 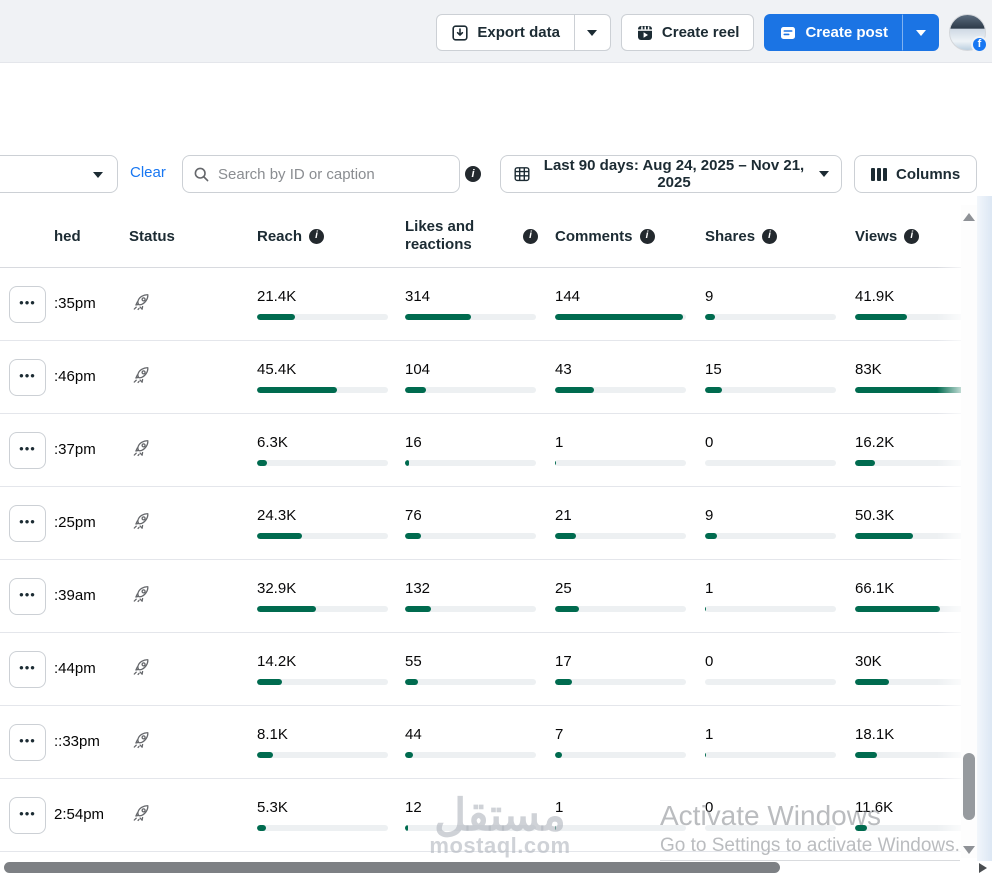 I want to click on table-row: ••• :25pm 24.3K 76 21, so click(x=496, y=523).